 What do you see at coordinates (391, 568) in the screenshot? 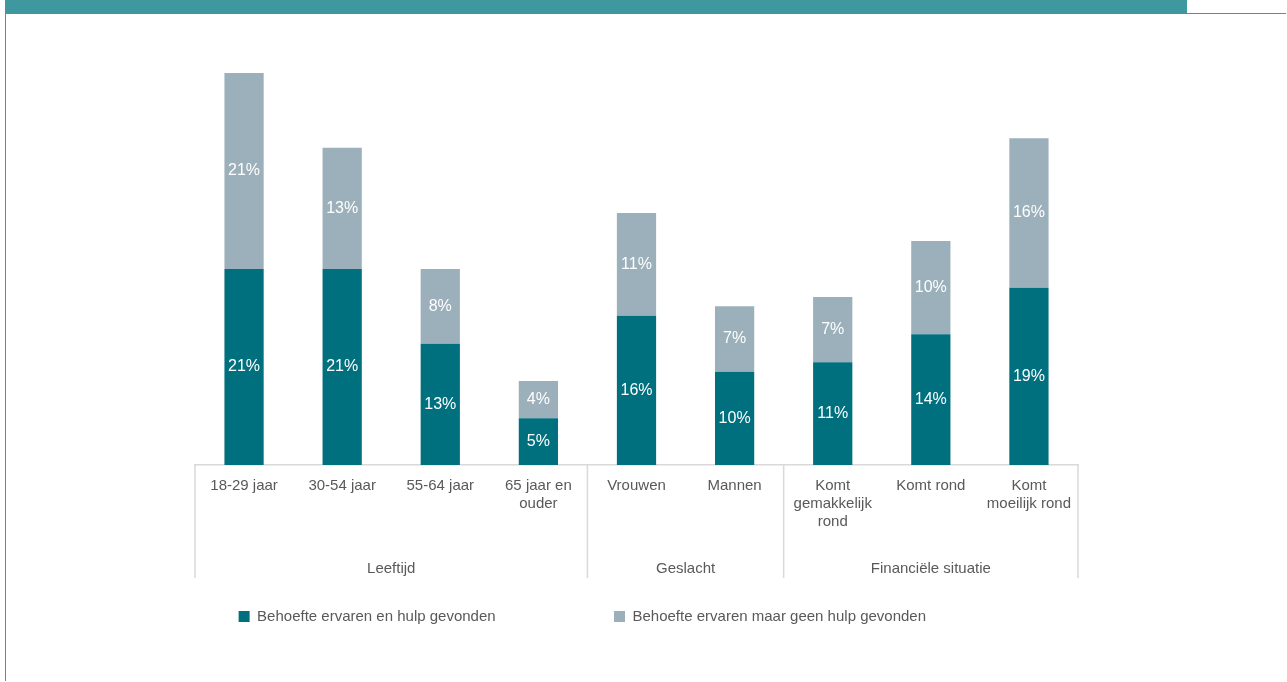
I see `text: Leeftijd` at bounding box center [391, 568].